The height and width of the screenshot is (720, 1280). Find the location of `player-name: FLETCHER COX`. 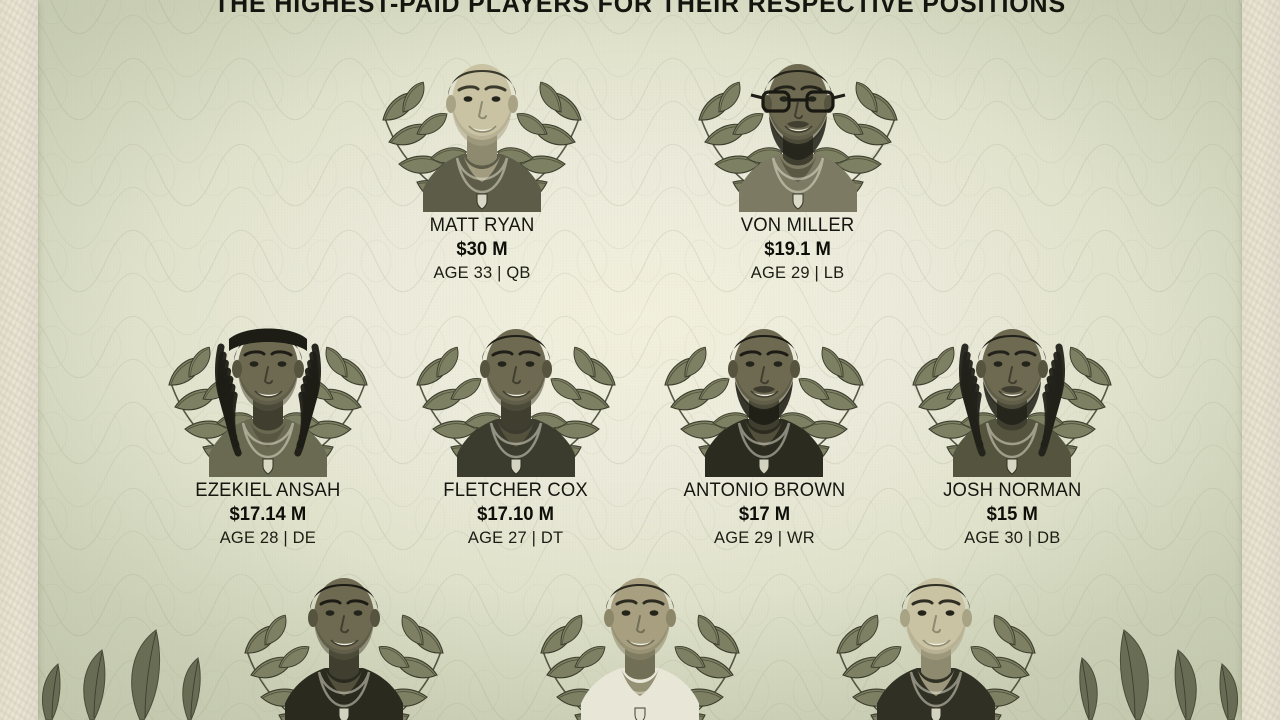

player-name: FLETCHER COX is located at coordinates (516, 490).